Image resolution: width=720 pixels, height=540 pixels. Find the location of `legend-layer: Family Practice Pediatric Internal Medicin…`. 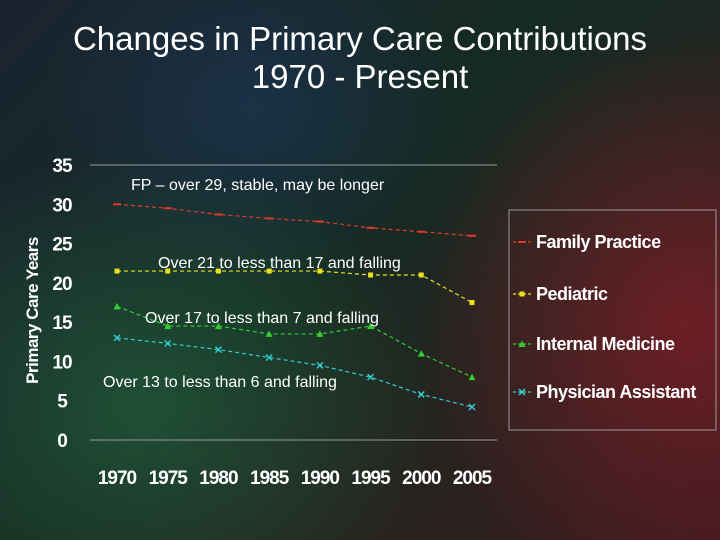

legend-layer: Family Practice Pediatric Internal Medicin… is located at coordinates (612, 320).